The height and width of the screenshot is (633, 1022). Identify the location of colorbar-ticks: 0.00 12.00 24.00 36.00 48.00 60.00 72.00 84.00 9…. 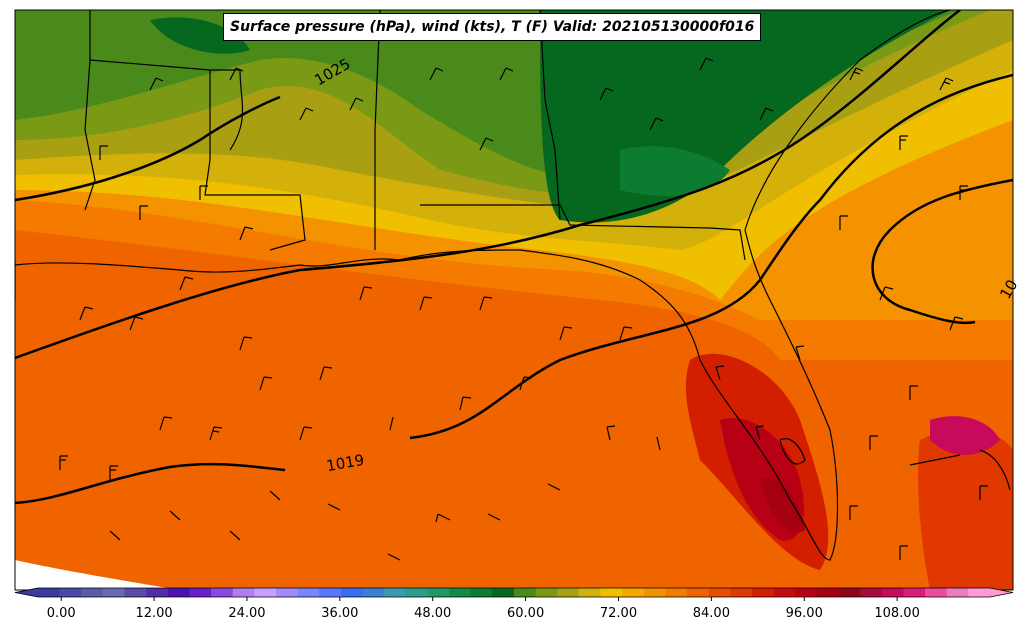
(483, 609).